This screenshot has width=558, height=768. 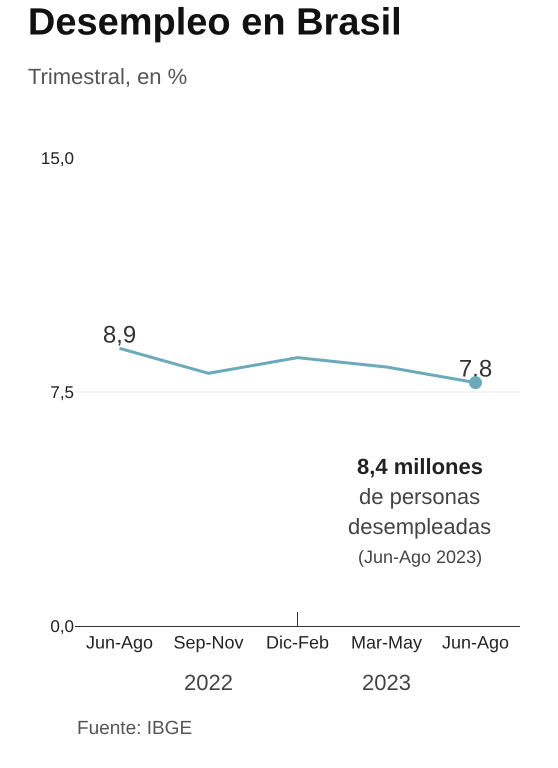 What do you see at coordinates (215, 23) in the screenshot?
I see `chart-title: Desempleo en Brasil` at bounding box center [215, 23].